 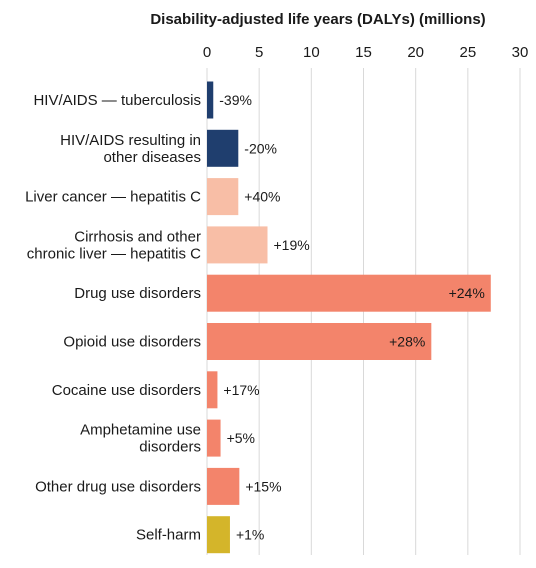 I want to click on data-label: +5%, so click(x=241, y=438).